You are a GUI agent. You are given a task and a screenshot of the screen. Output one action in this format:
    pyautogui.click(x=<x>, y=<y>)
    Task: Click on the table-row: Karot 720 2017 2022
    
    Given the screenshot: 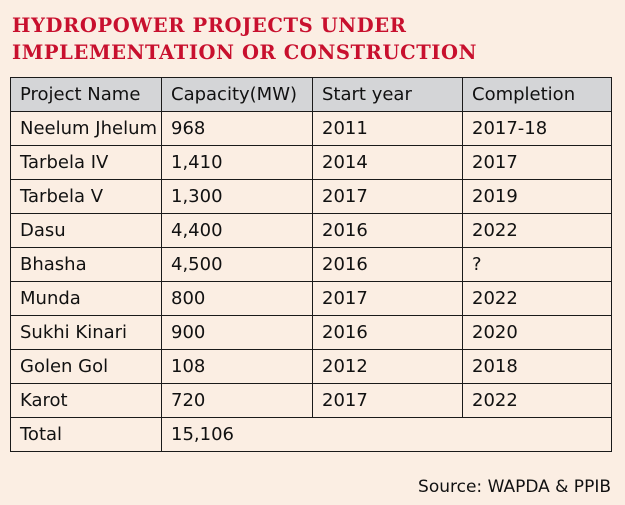 What is the action you would take?
    pyautogui.click(x=311, y=400)
    